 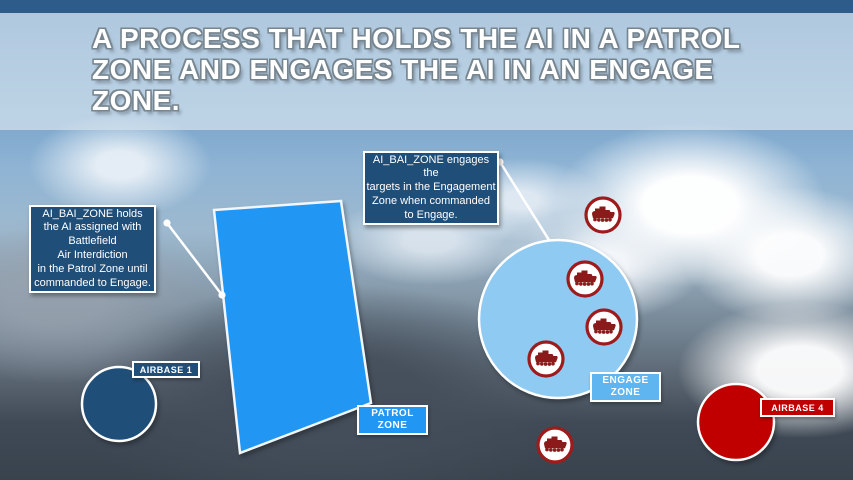 I want to click on connector-engage-note, so click(x=523, y=199).